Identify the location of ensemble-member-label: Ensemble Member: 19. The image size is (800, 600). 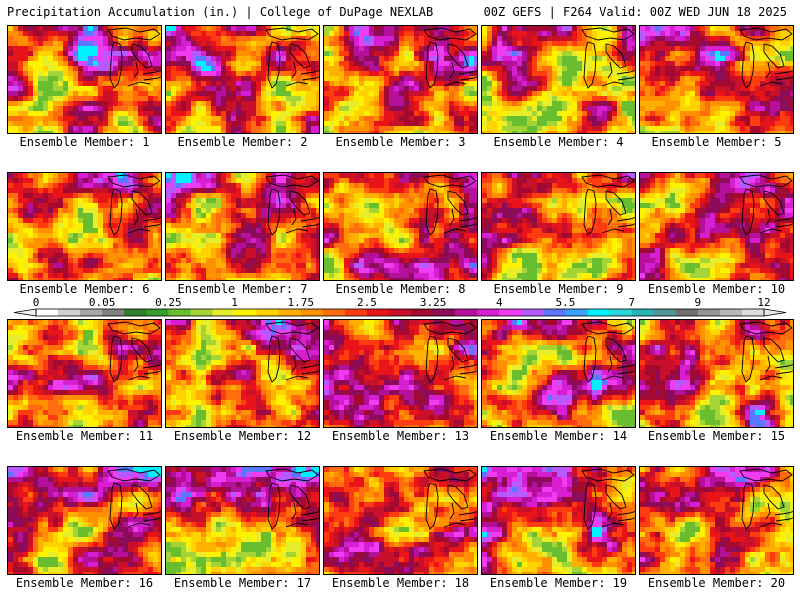
(558, 583).